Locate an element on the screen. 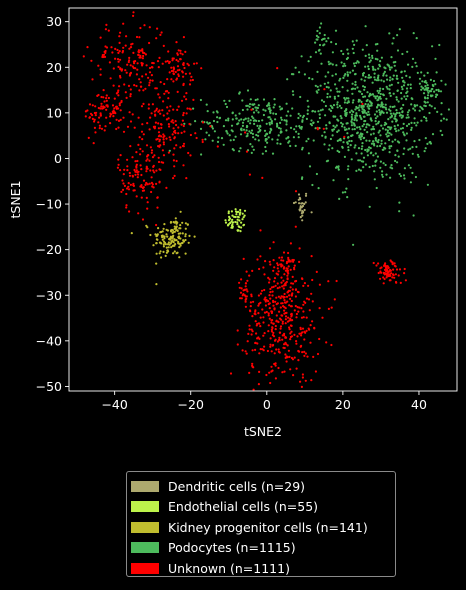 This screenshot has width=466, height=590. legend-label-unknown: Unknown (n=1111) is located at coordinates (229, 568).